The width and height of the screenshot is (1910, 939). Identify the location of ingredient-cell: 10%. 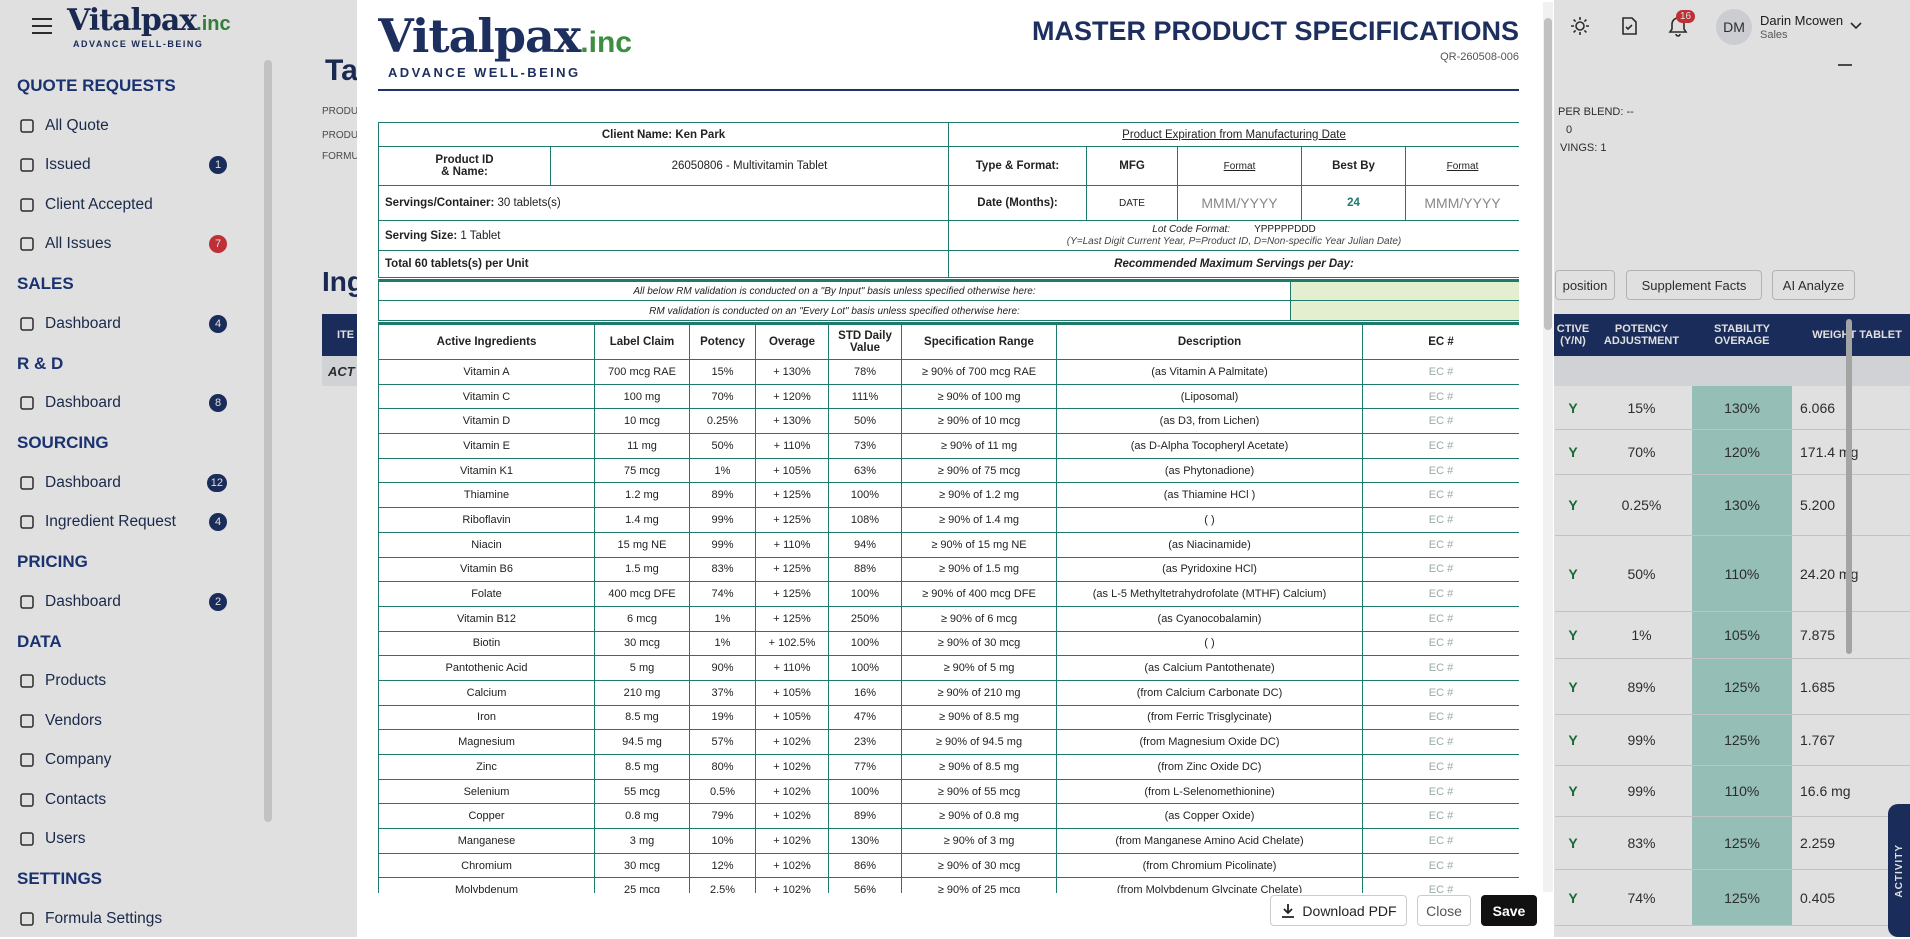
(722, 841).